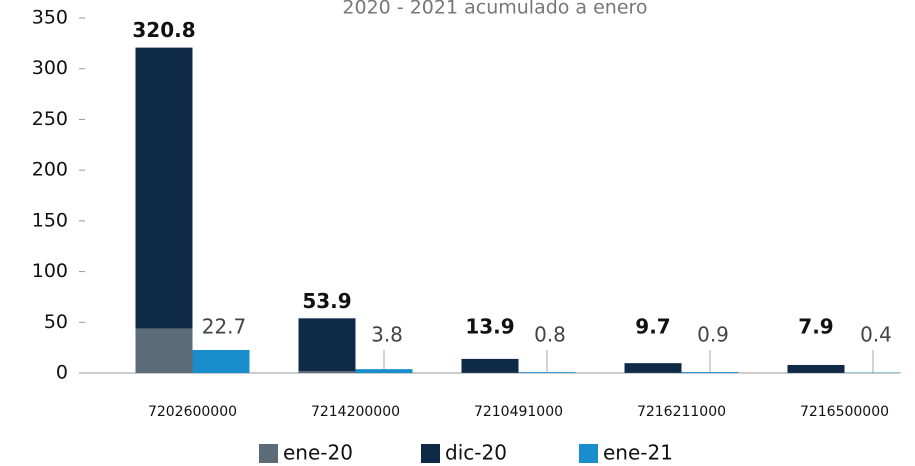 The width and height of the screenshot is (915, 466). What do you see at coordinates (50, 271) in the screenshot?
I see `y-tick-label: 100` at bounding box center [50, 271].